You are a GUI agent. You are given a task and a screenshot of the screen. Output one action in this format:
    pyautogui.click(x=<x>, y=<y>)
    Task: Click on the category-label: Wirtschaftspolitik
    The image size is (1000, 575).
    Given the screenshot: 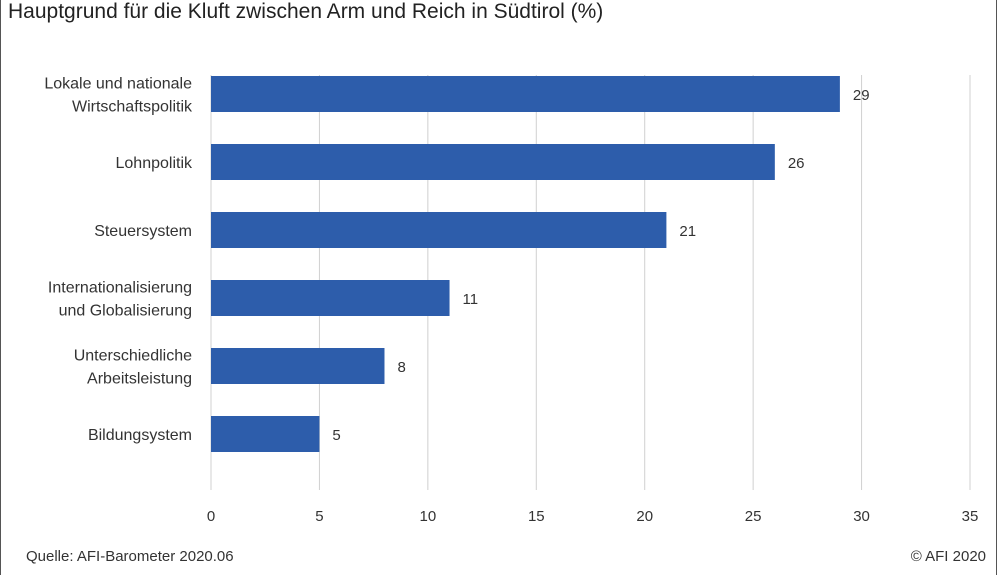 What is the action you would take?
    pyautogui.click(x=132, y=107)
    